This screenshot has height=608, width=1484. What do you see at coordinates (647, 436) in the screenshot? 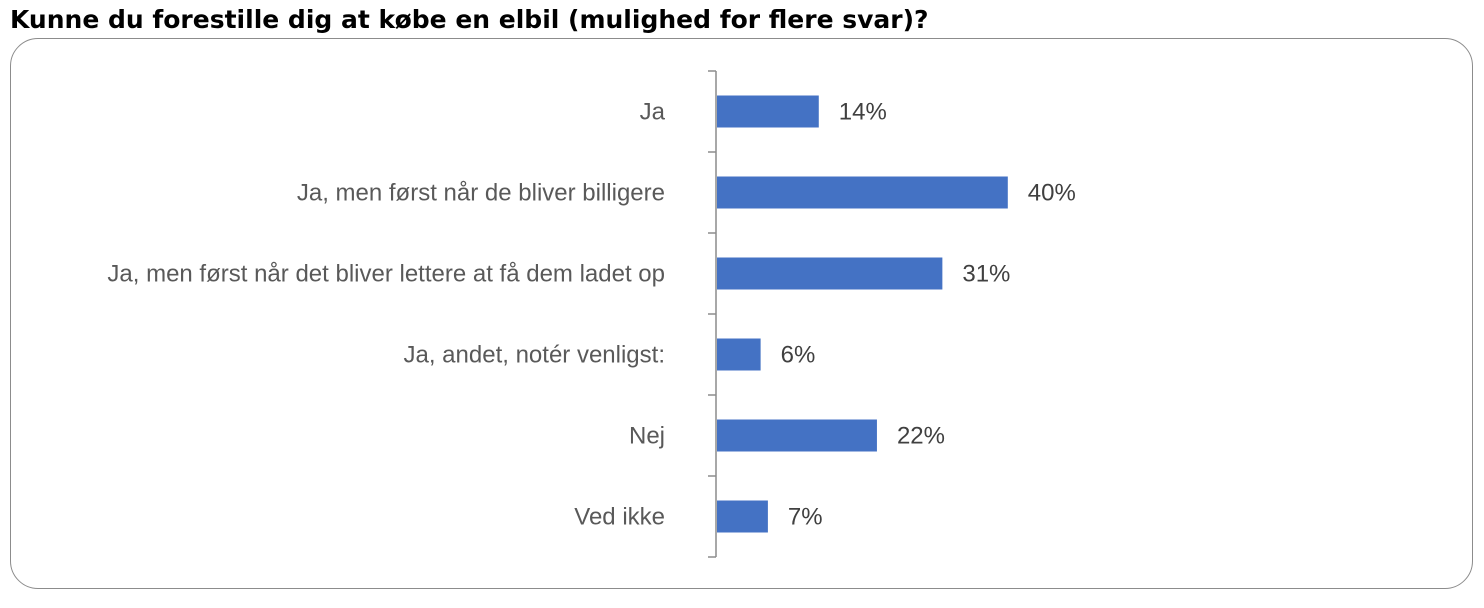
I see `category-label: Nej` at bounding box center [647, 436].